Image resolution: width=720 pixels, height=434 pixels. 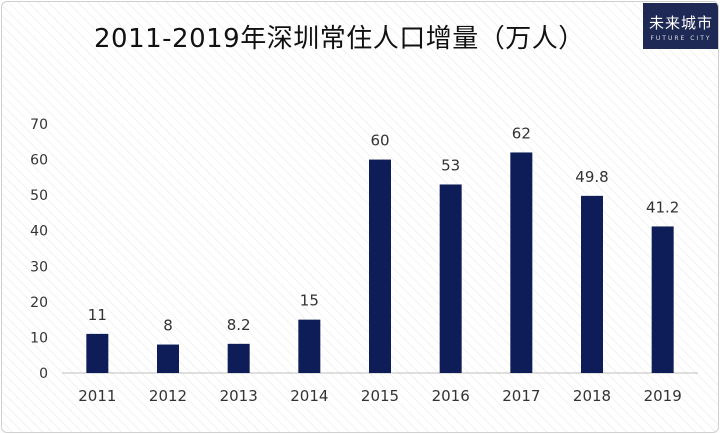 What do you see at coordinates (39, 303) in the screenshot?
I see `y-tick-label: 20` at bounding box center [39, 303].